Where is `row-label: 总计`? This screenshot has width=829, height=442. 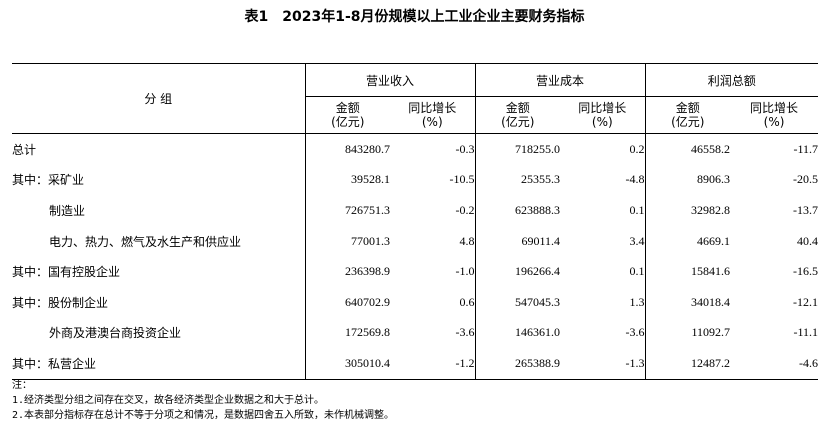 row-label: 总计 is located at coordinates (159, 149).